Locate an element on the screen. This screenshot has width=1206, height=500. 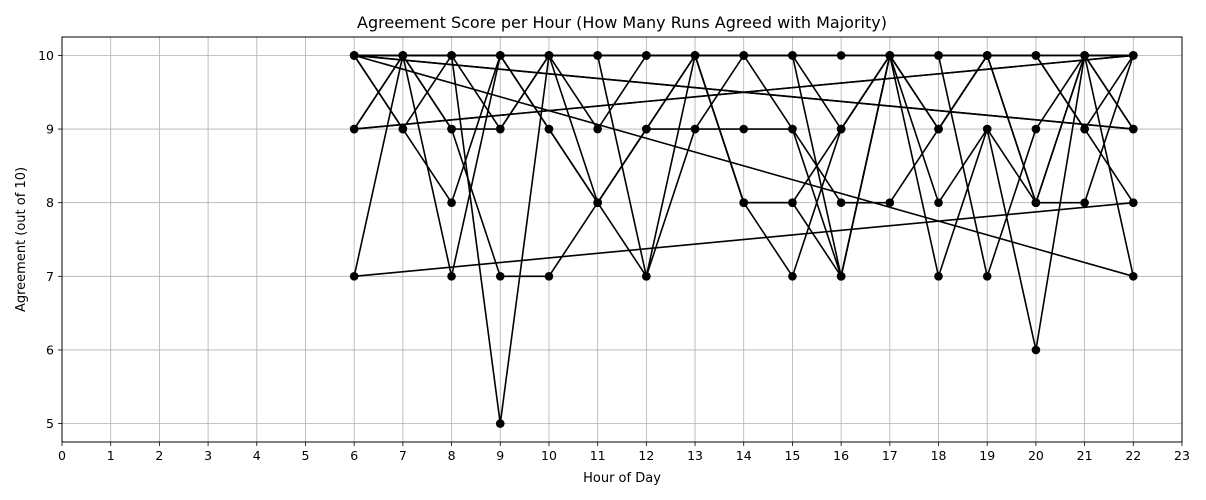
x-tick-label: 21 is located at coordinates (1085, 455).